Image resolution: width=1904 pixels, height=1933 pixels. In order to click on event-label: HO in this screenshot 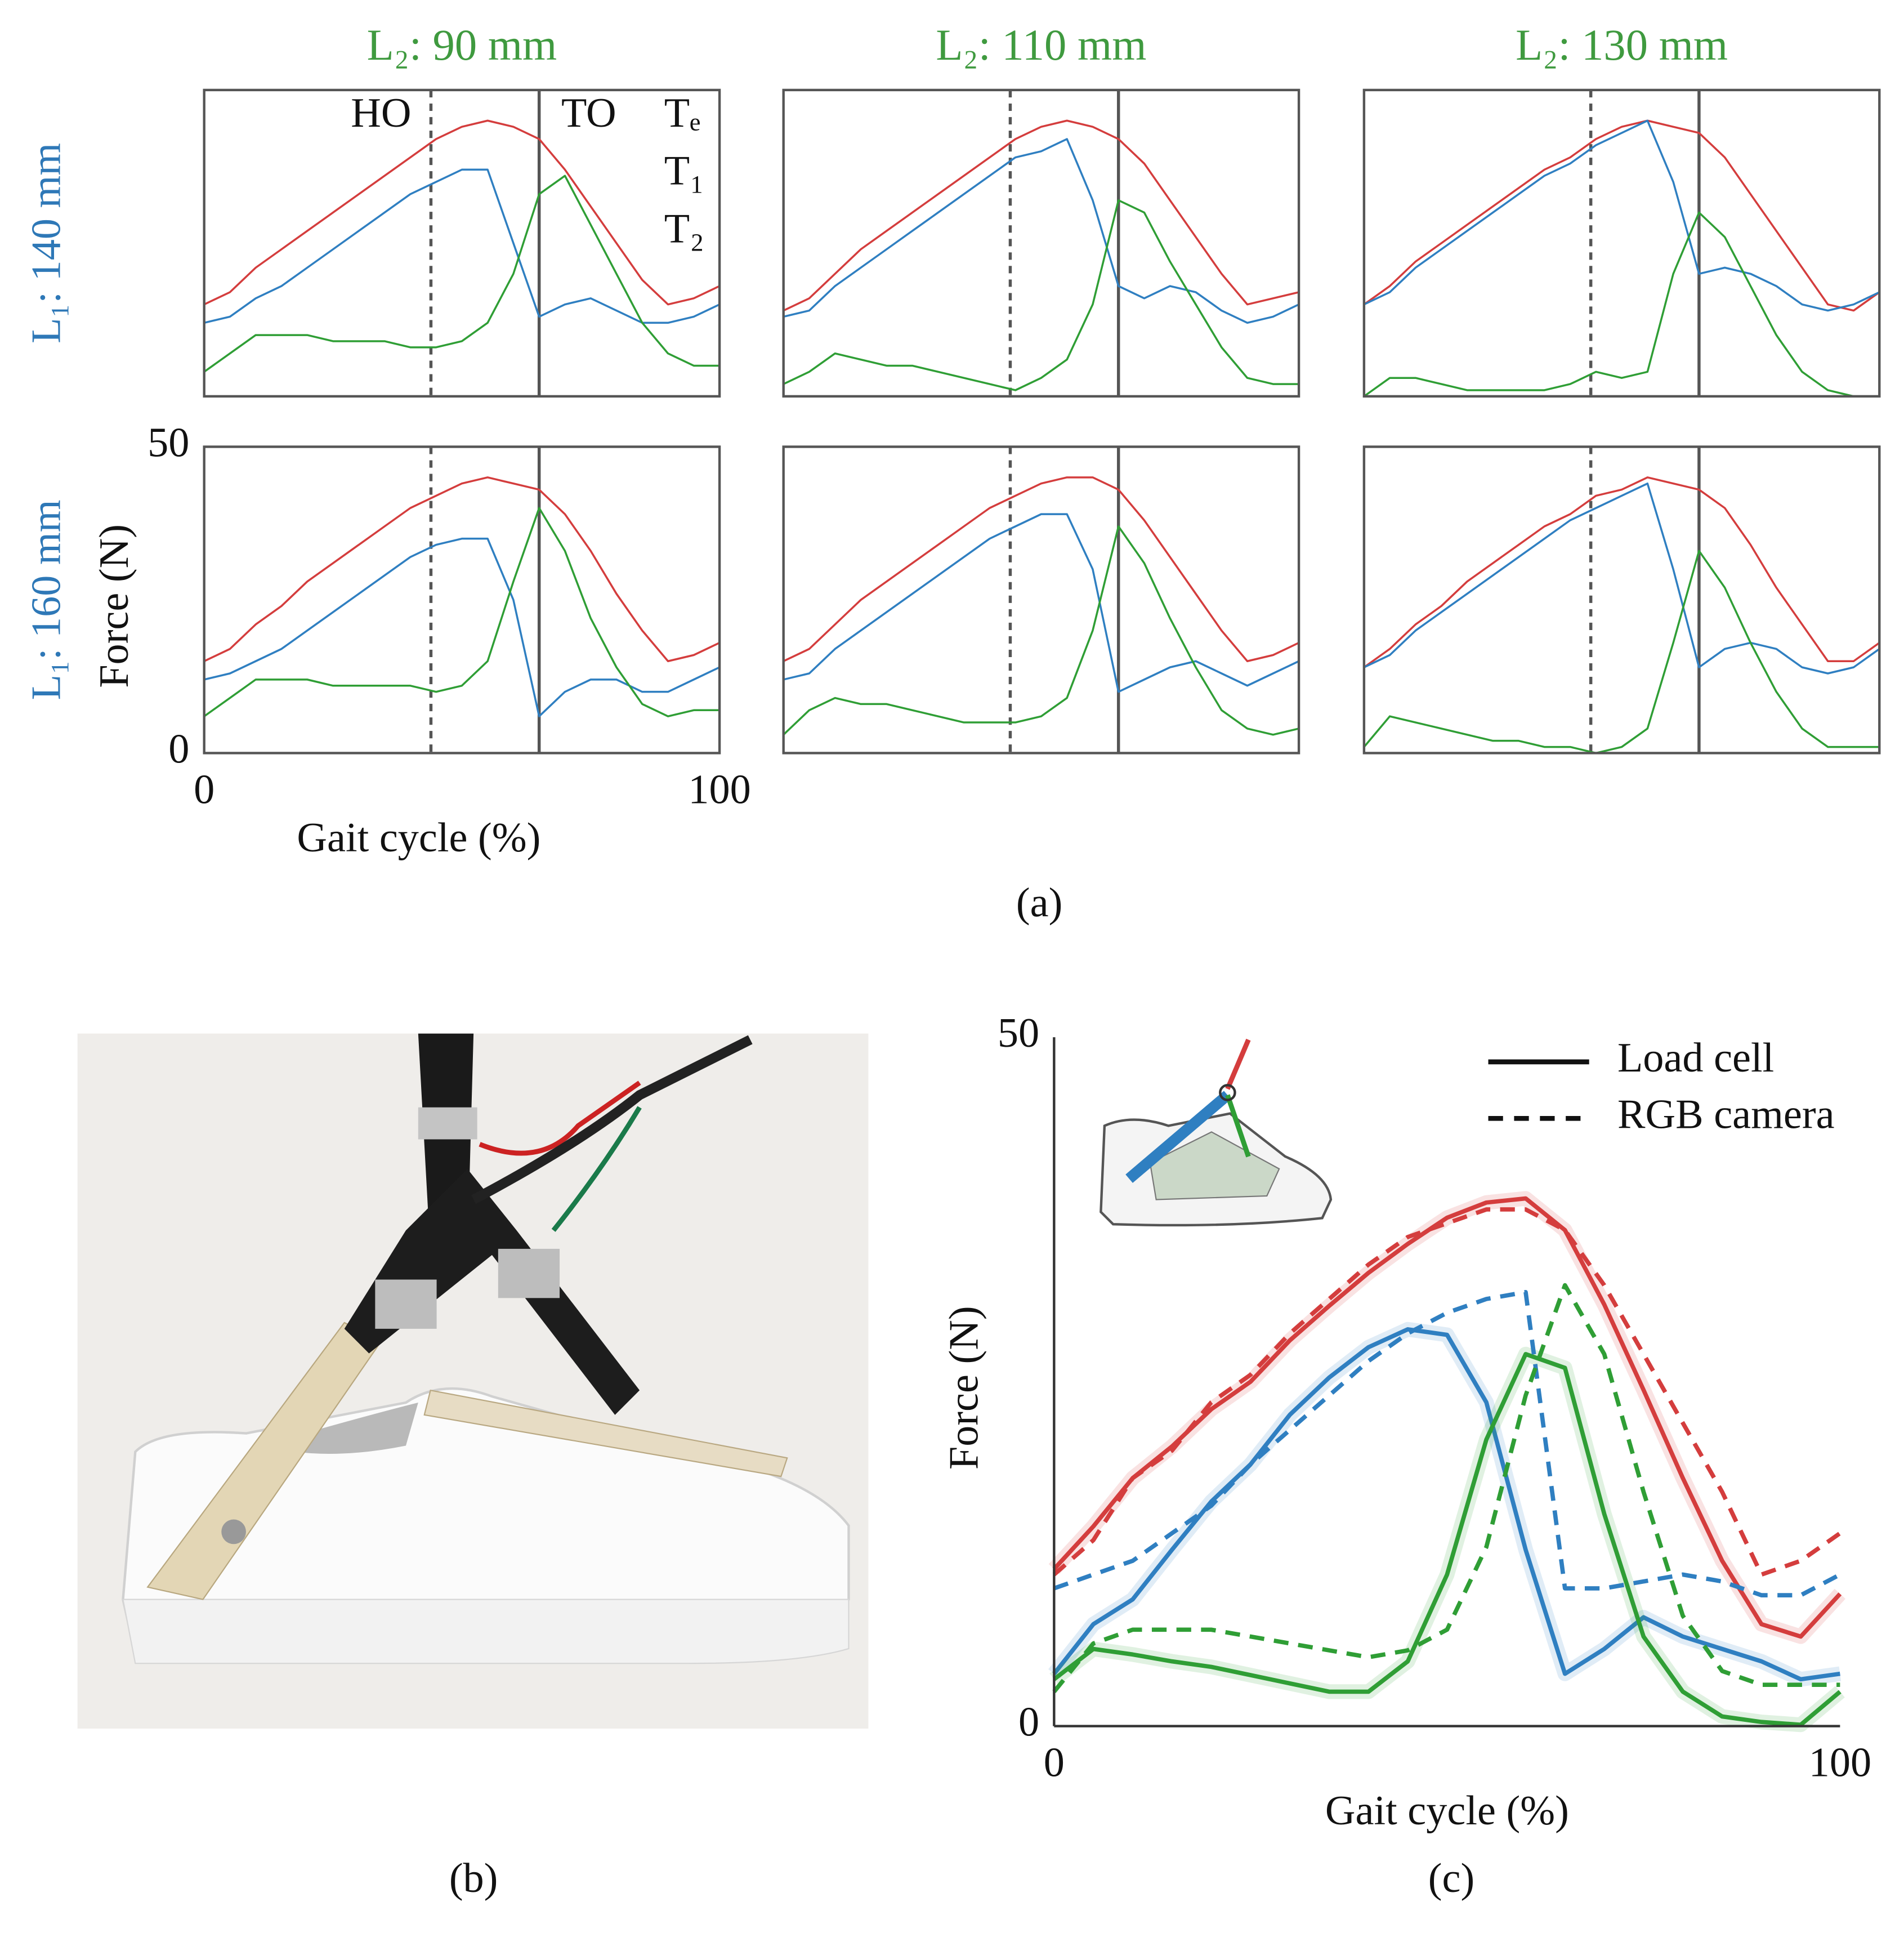, I will do `click(381, 113)`.